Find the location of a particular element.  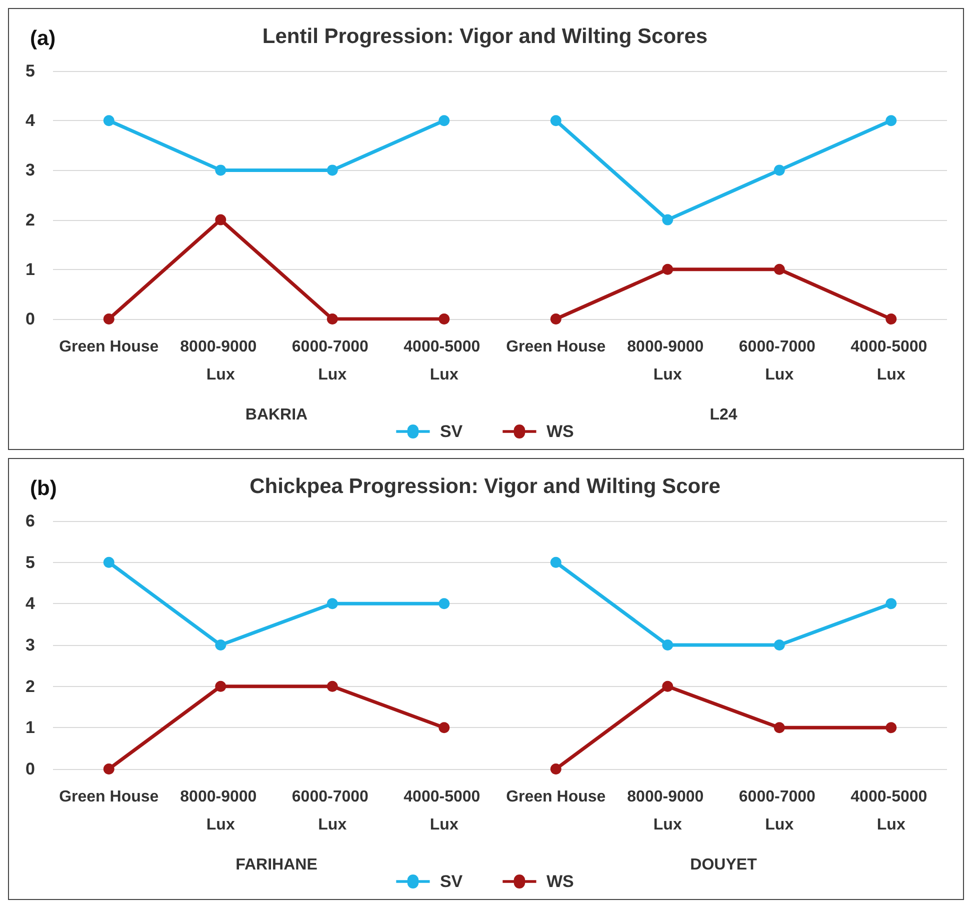

chart-title: Lentil Progression: Vigor and Wilting Scores is located at coordinates (485, 36).